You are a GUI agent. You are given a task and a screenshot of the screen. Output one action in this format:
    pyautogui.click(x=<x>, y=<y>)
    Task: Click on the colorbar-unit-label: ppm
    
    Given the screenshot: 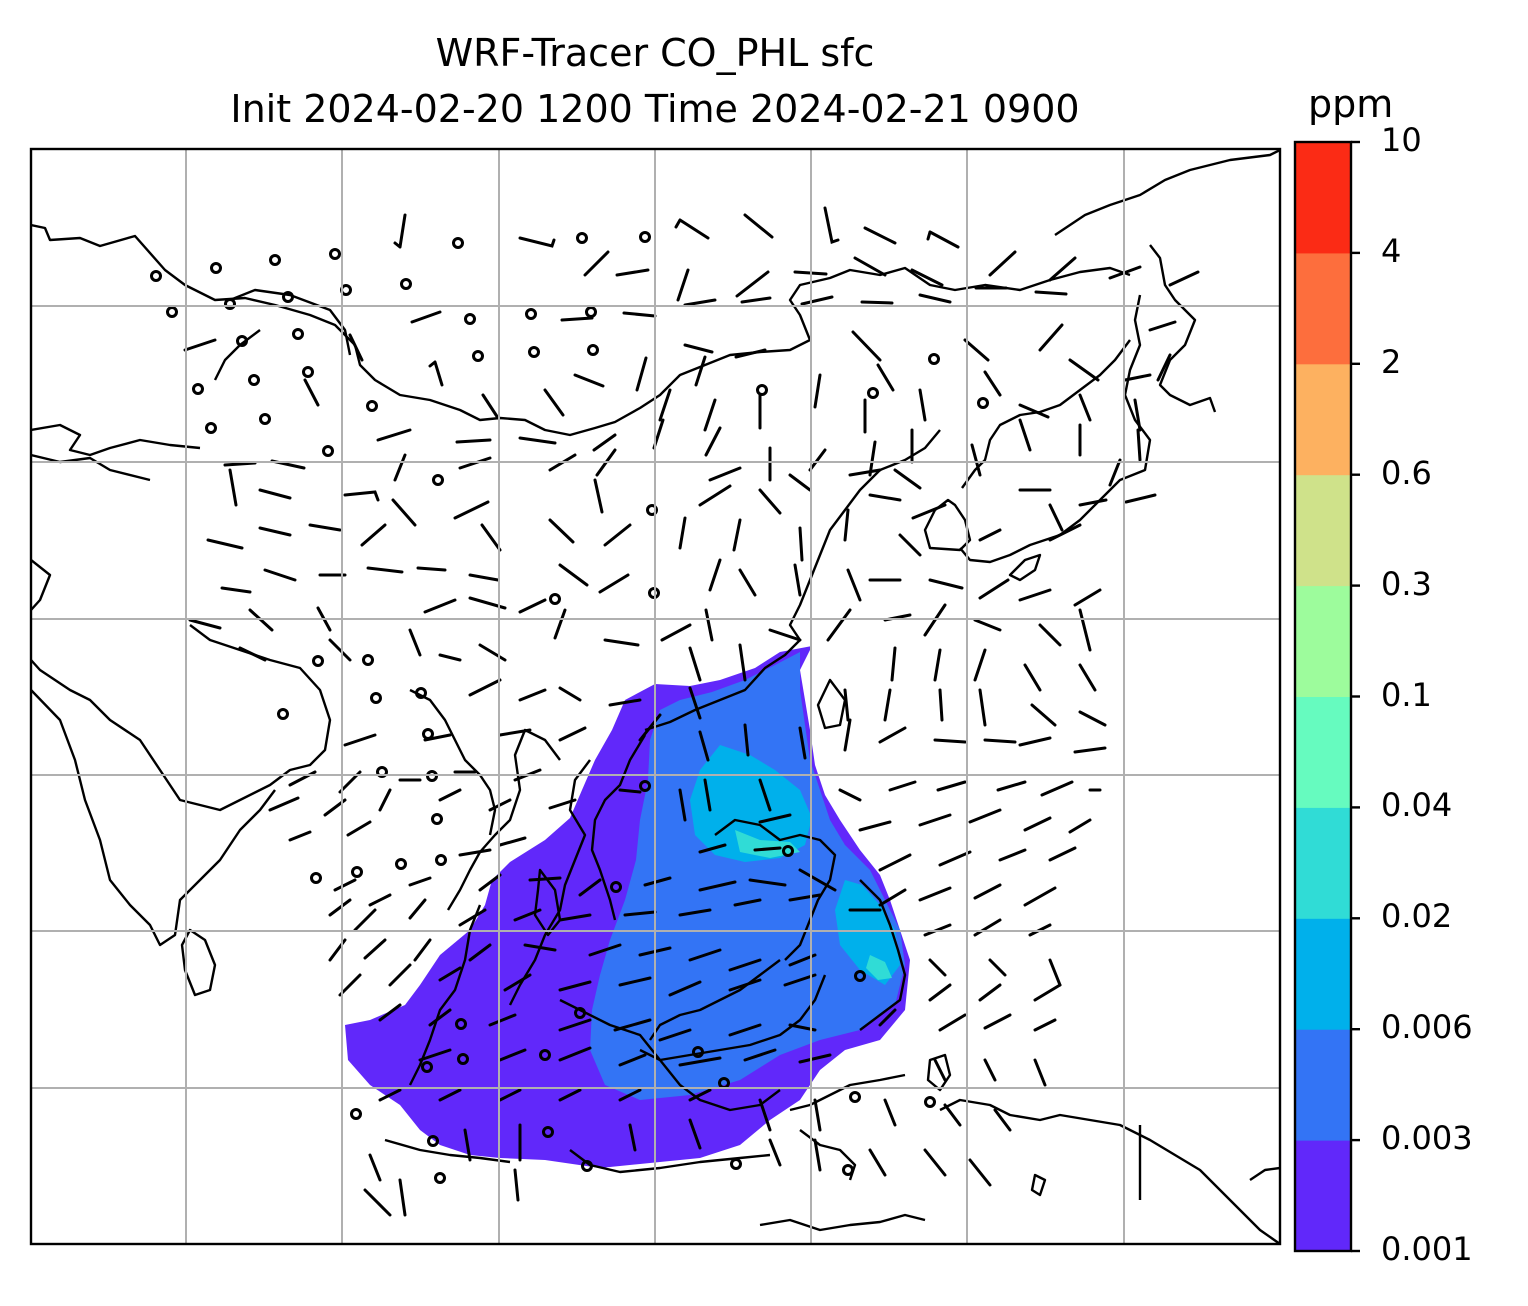 What is the action you would take?
    pyautogui.click(x=1351, y=104)
    